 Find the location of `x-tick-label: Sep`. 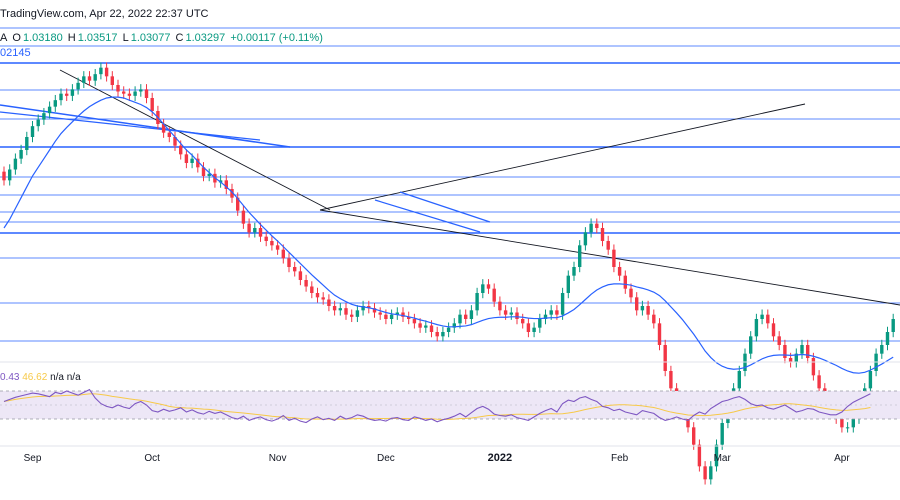

x-tick-label: Sep is located at coordinates (33, 458).